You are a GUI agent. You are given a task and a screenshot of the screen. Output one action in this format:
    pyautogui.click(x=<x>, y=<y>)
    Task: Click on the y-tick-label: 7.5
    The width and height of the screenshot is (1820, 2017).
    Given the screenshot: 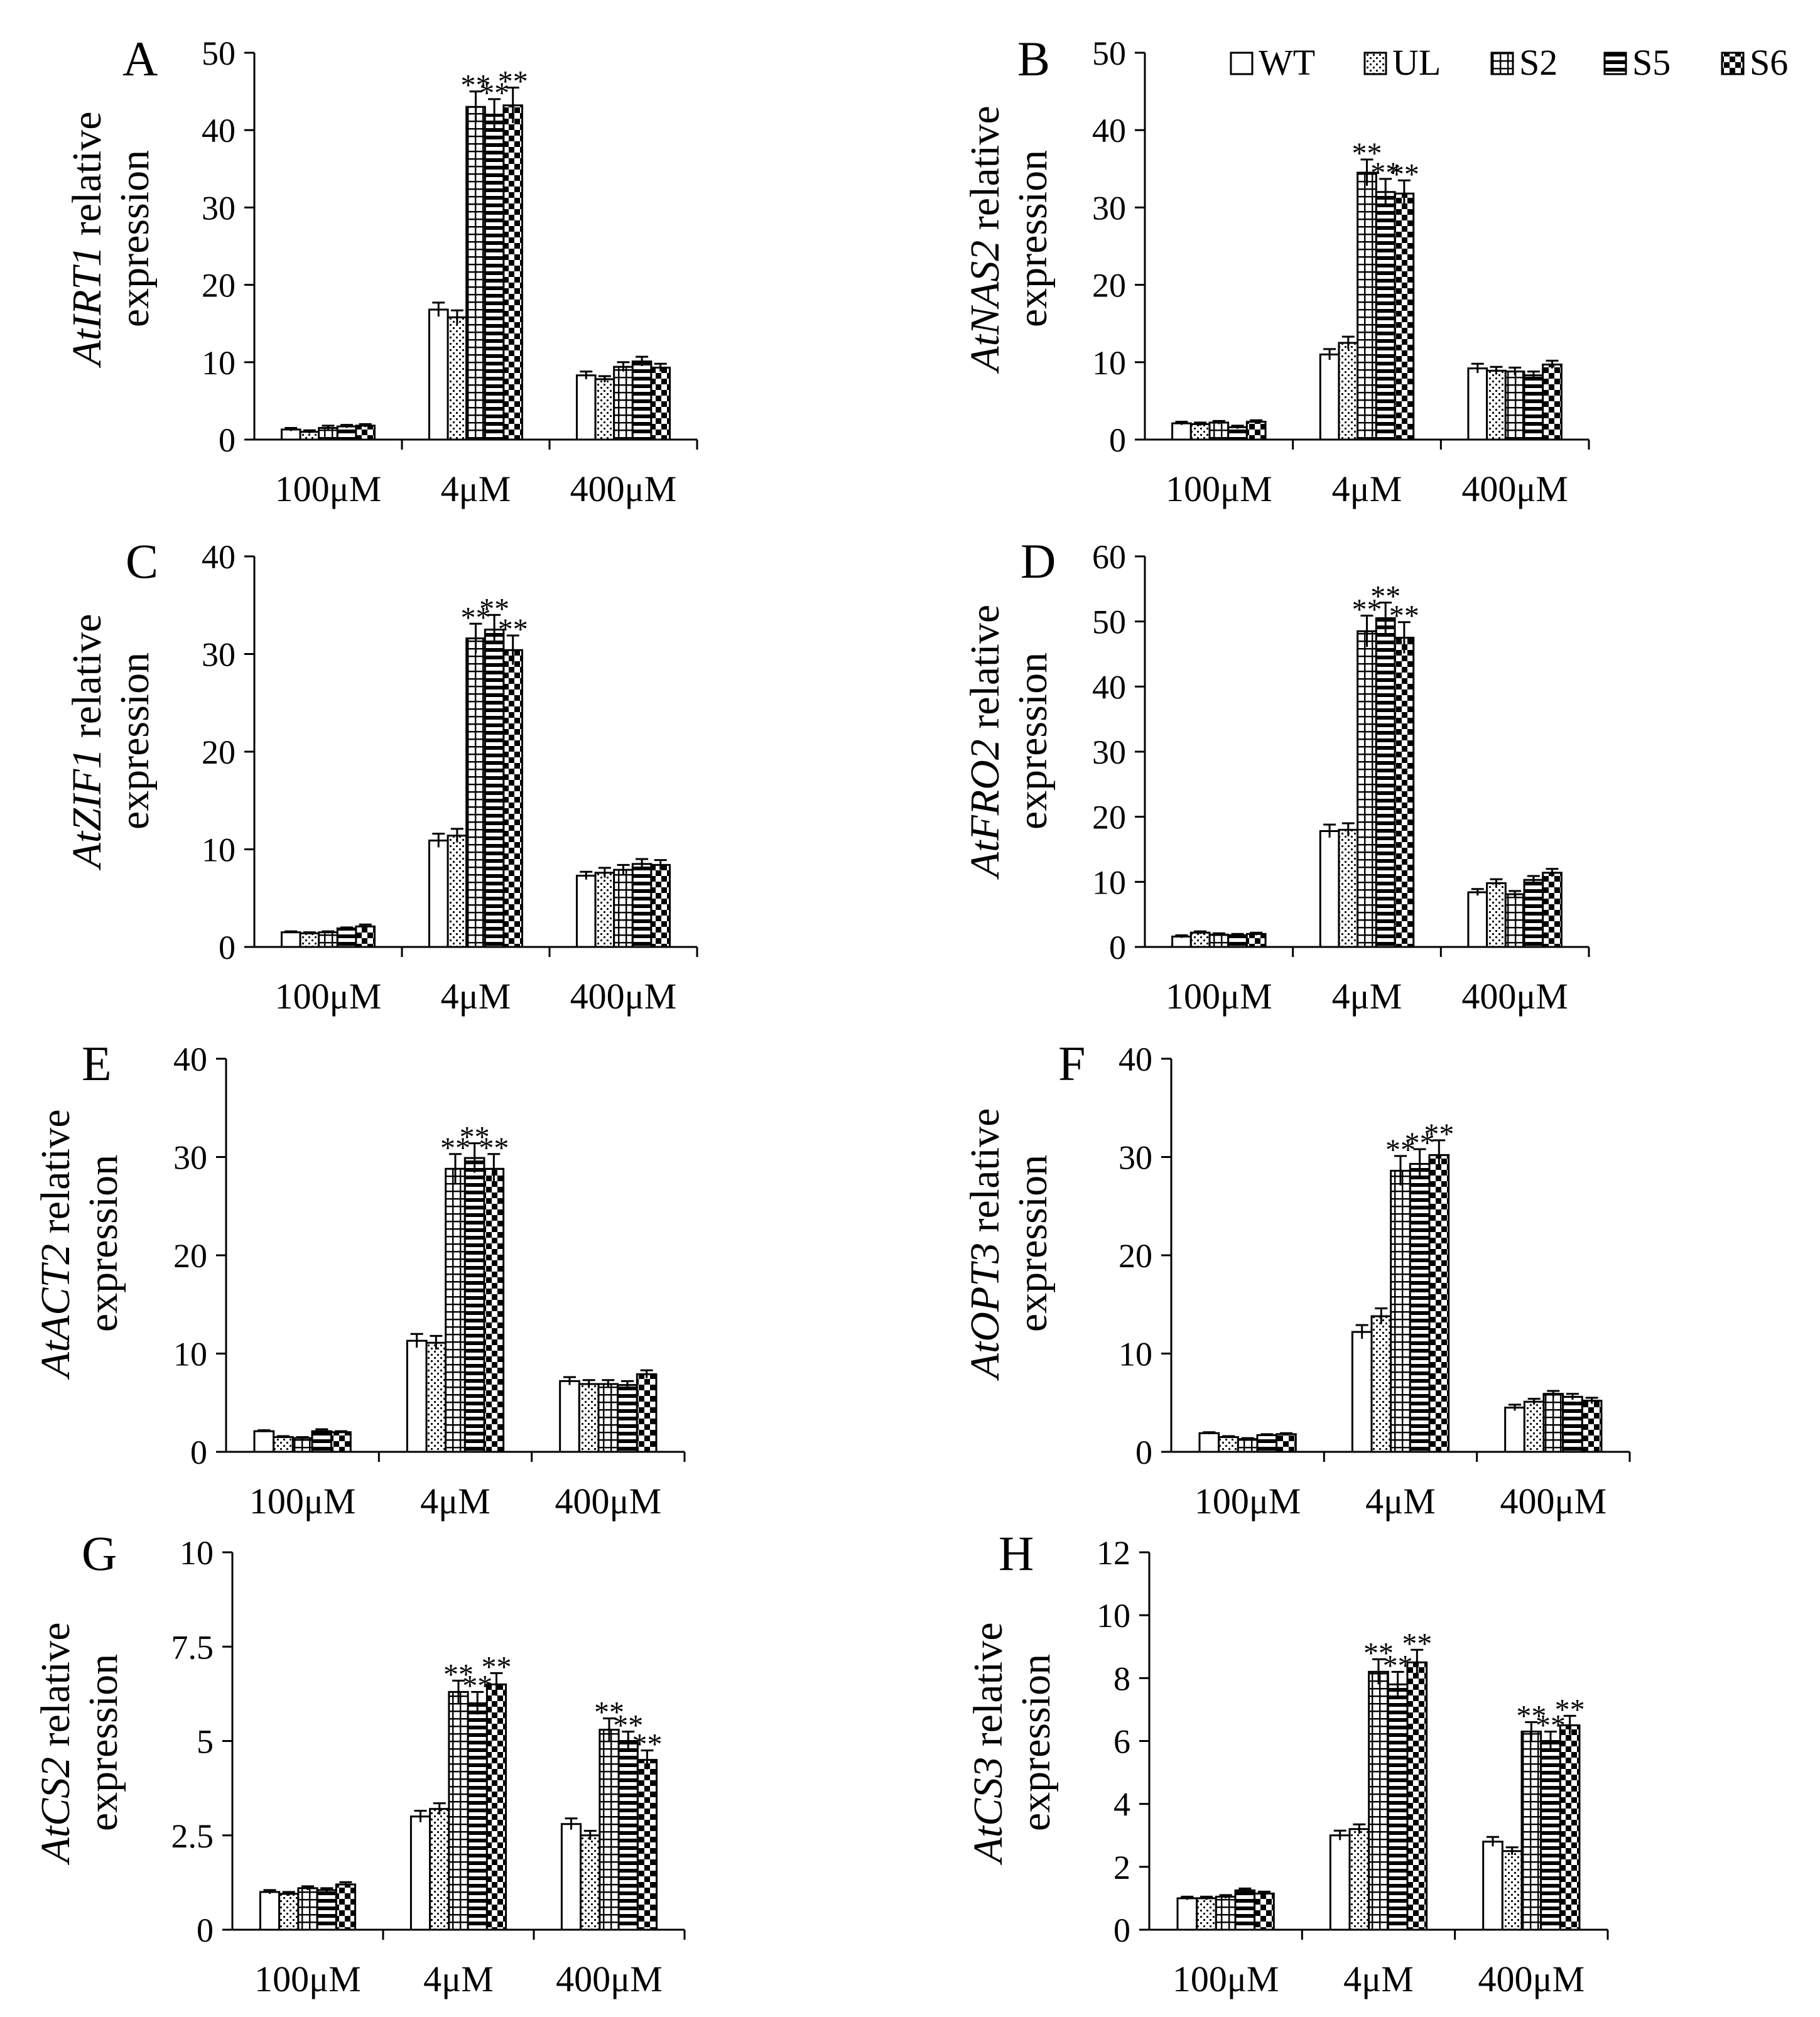 What is the action you would take?
    pyautogui.click(x=192, y=1647)
    